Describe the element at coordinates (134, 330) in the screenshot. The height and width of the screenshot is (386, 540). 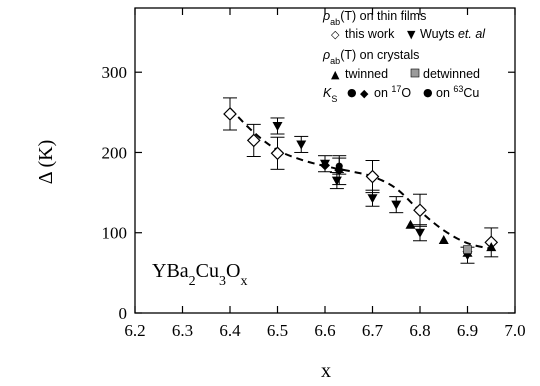
I see `x-tick-label: 6.2` at that location.